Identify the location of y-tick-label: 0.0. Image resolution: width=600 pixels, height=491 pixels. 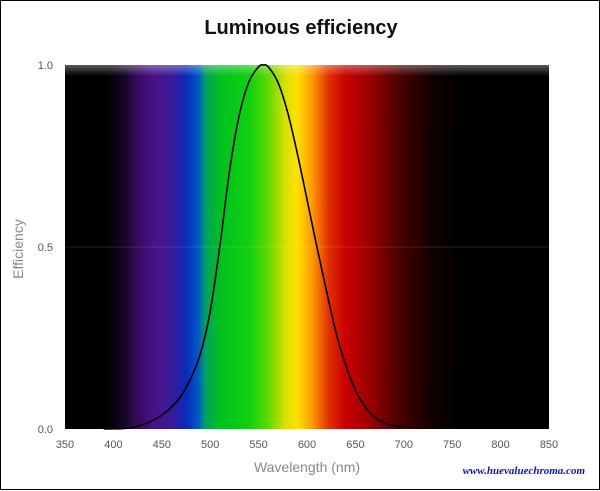
(45, 430).